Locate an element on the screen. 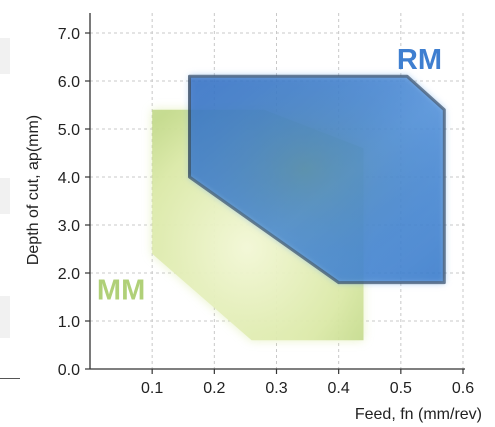  y-tick-label: 3.0 is located at coordinates (69, 226).